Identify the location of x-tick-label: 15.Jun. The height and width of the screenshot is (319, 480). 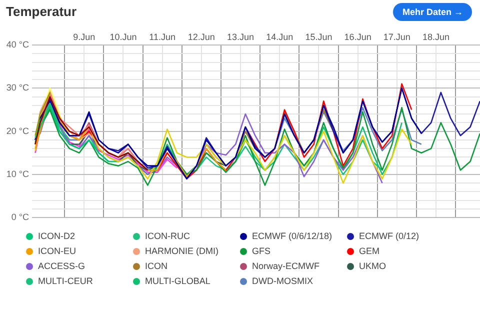
(318, 37).